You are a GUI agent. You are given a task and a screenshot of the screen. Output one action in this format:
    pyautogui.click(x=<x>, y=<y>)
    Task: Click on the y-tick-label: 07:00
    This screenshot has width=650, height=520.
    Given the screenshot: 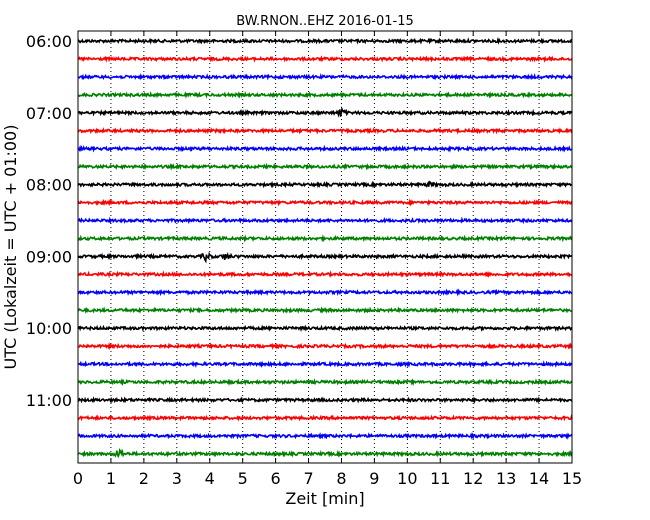 What is the action you would take?
    pyautogui.click(x=49, y=113)
    